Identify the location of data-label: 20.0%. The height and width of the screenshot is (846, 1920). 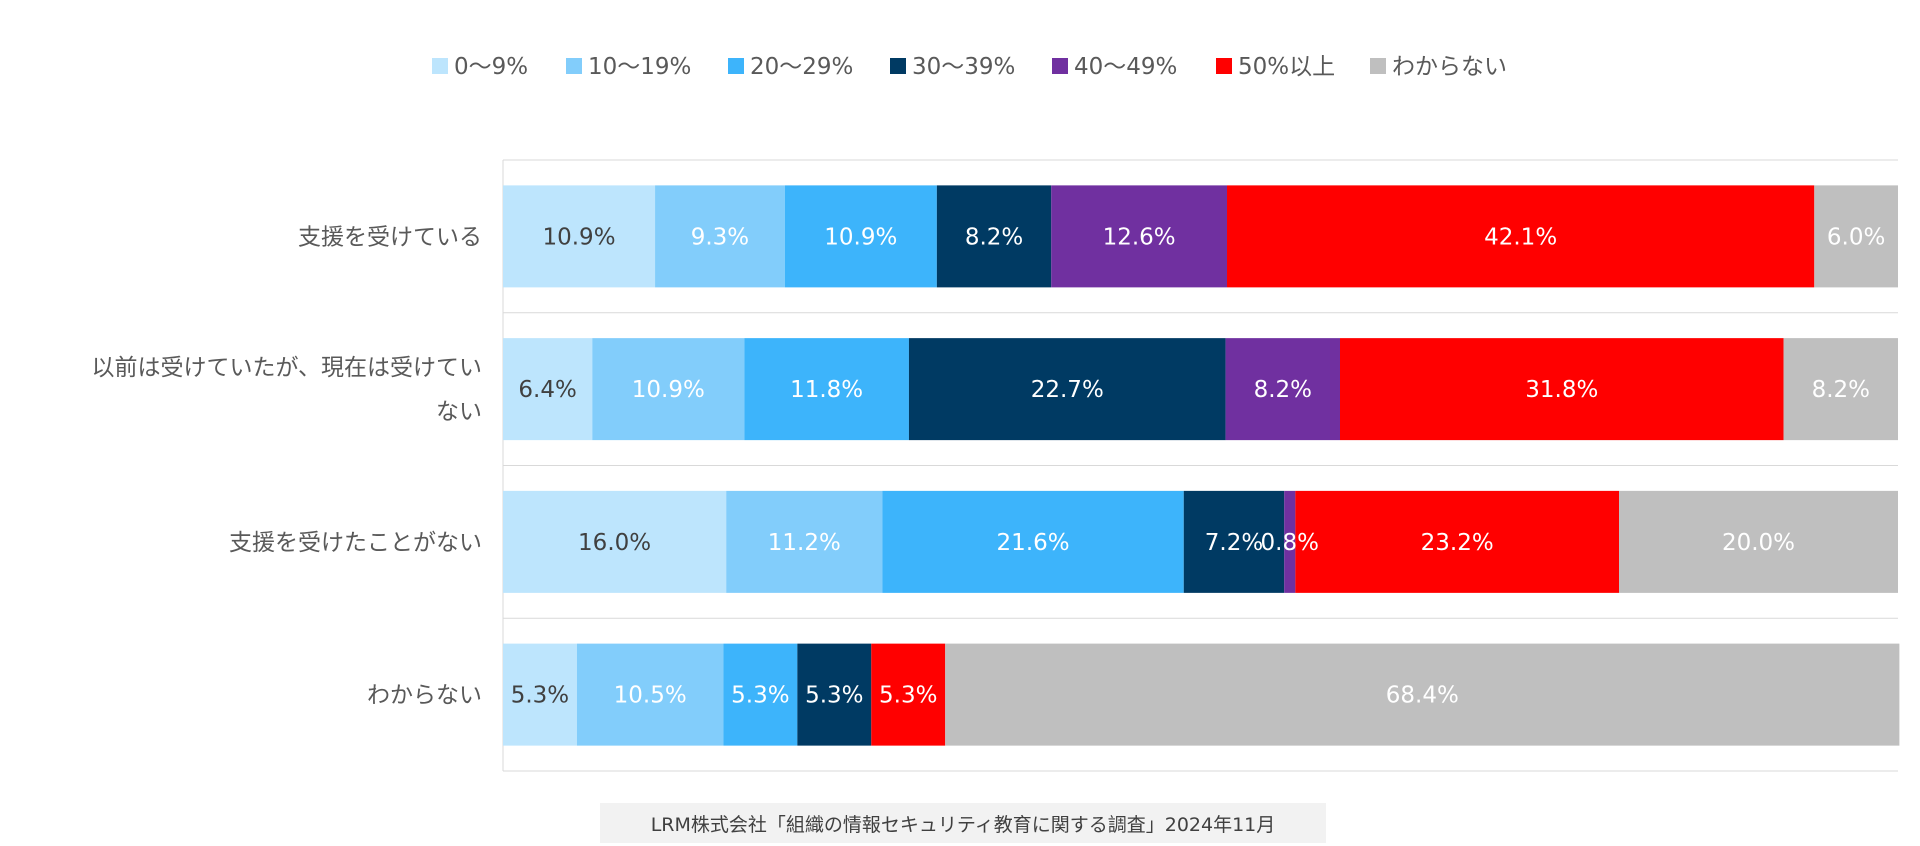
(1758, 543).